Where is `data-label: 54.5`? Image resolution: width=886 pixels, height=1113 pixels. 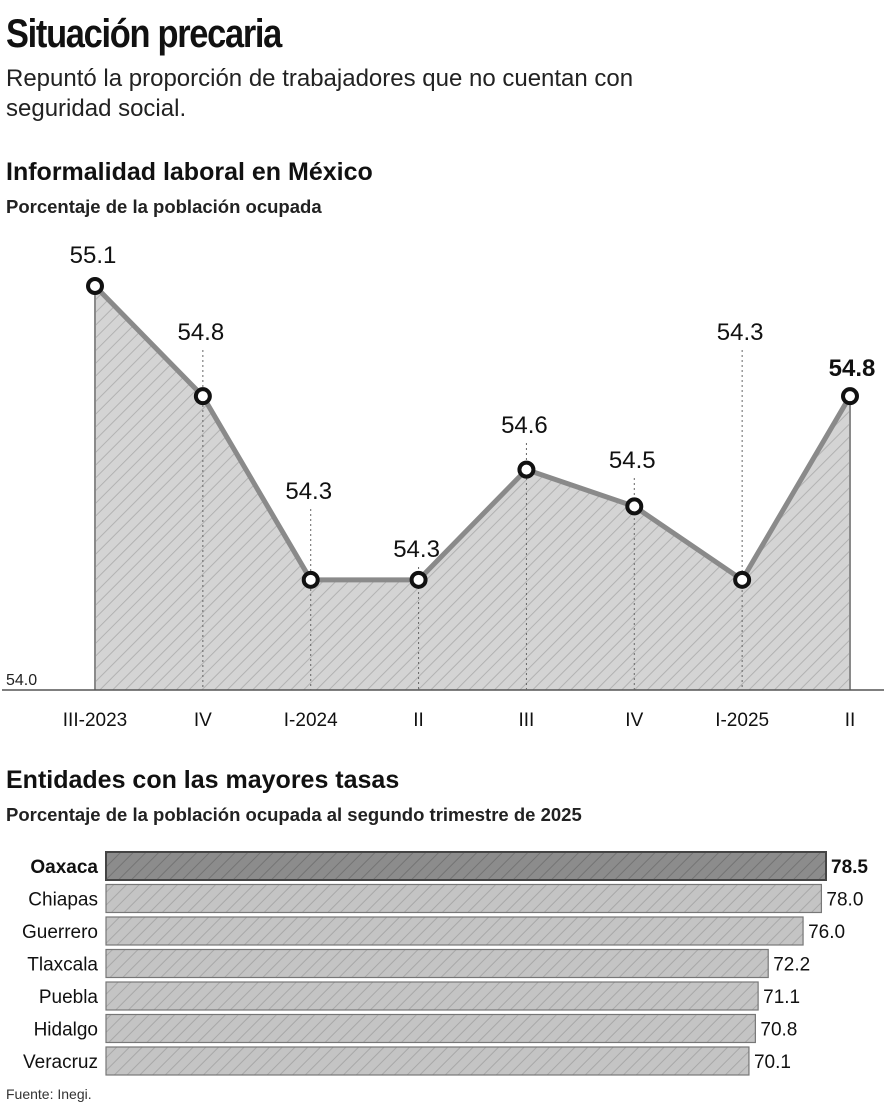
data-label: 54.5 is located at coordinates (632, 460).